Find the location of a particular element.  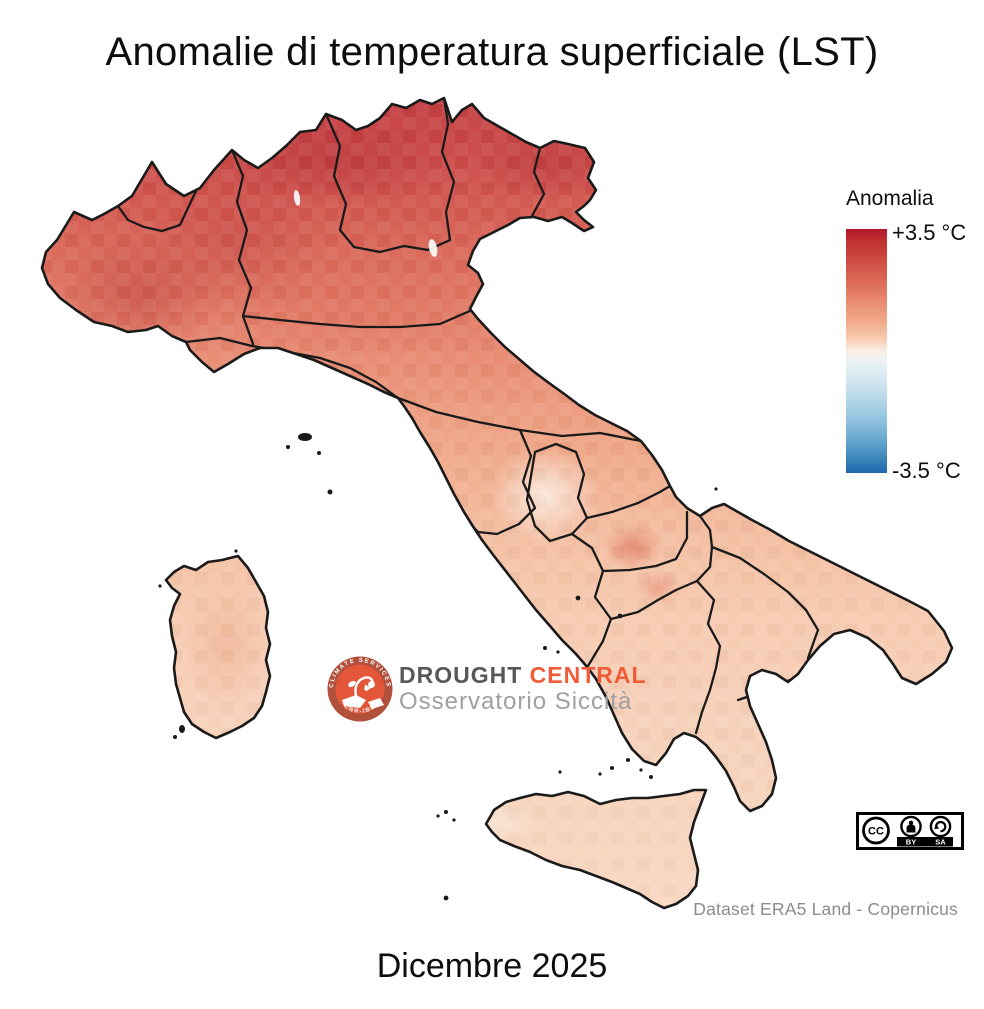

logo-wordmark: DROUGHT CENTRAL is located at coordinates (523, 675).